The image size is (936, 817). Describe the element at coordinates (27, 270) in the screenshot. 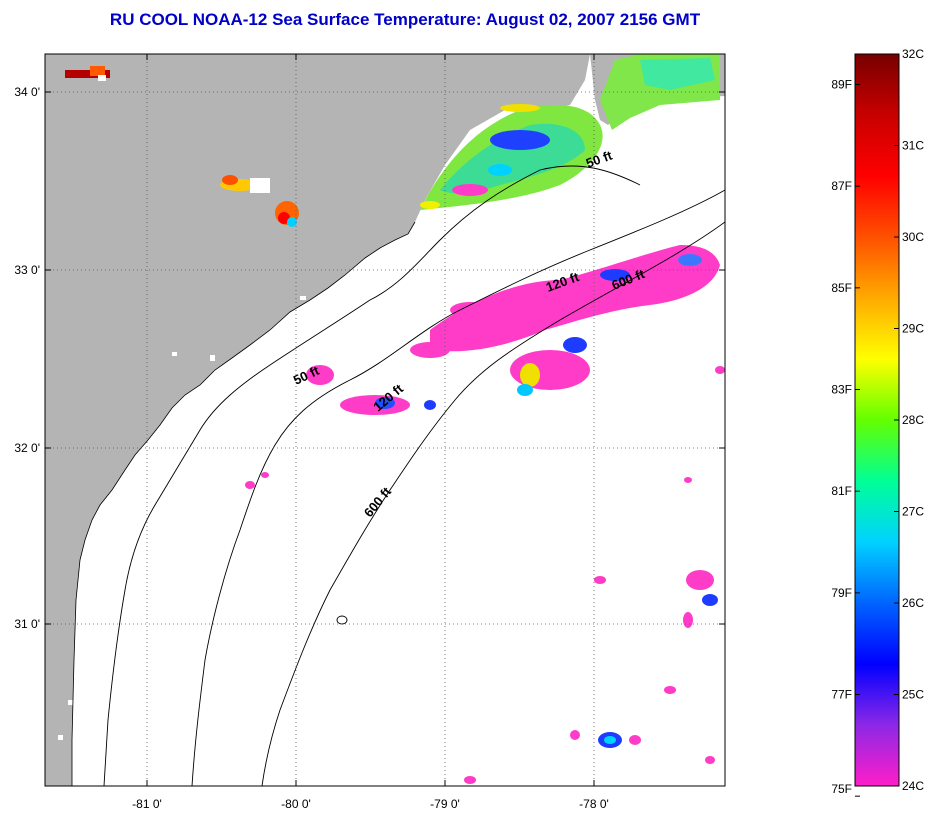

I see `lat-tick-label: 33 0'` at that location.